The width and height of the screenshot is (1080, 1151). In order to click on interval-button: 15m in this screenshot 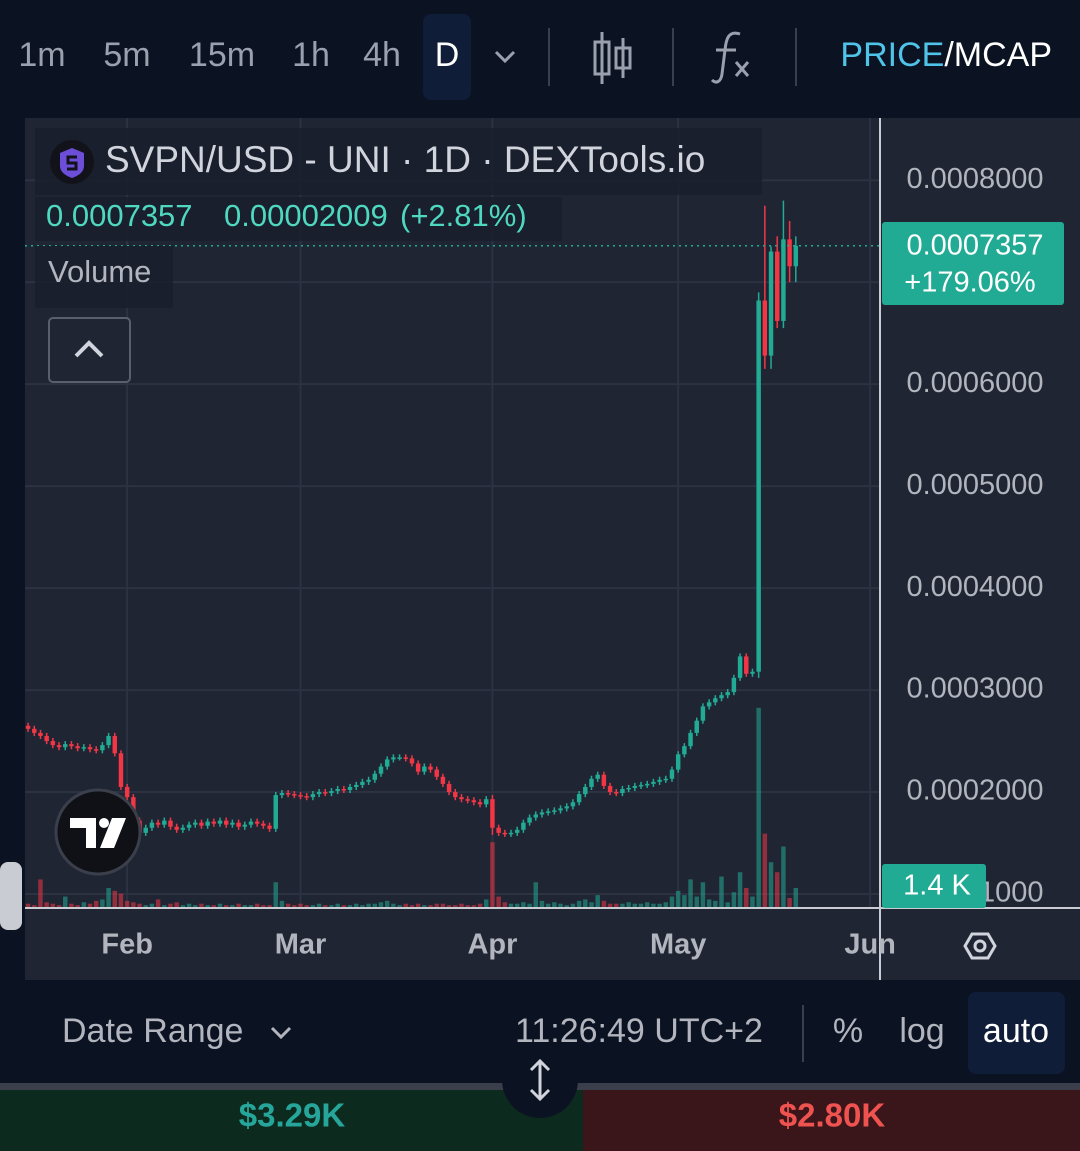, I will do `click(222, 55)`.